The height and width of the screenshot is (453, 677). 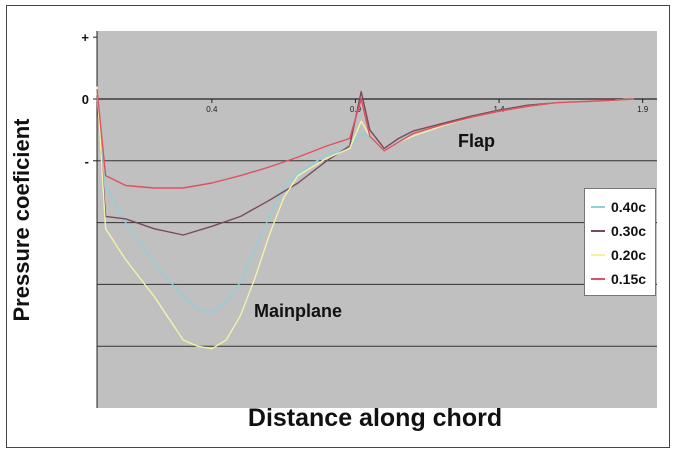 I want to click on x-axis-label: Distance along chord, so click(x=375, y=418).